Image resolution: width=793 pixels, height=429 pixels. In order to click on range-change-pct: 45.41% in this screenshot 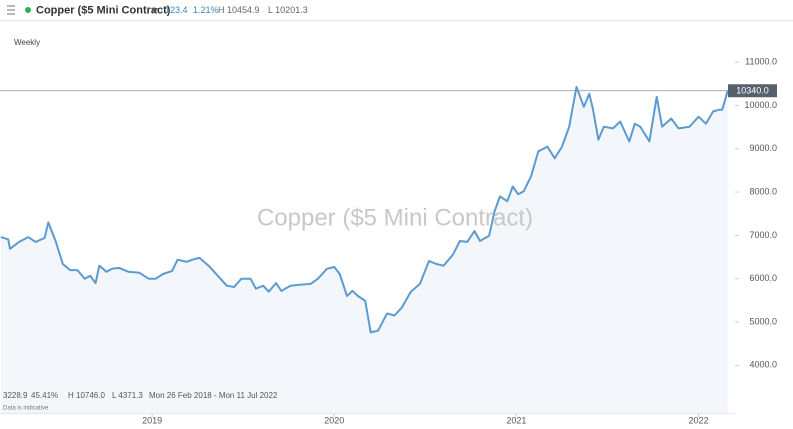, I will do `click(44, 395)`.